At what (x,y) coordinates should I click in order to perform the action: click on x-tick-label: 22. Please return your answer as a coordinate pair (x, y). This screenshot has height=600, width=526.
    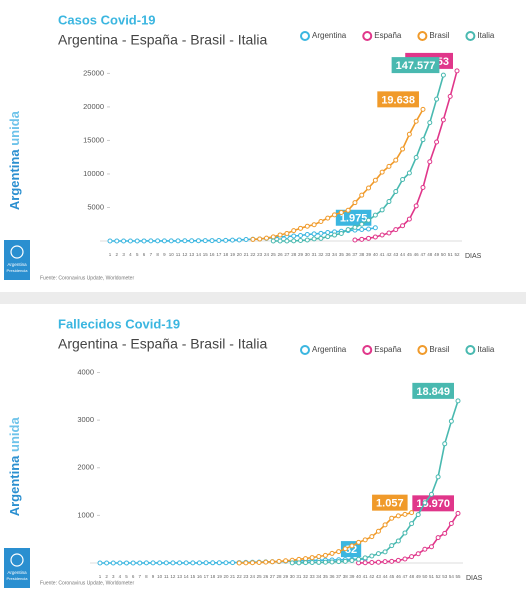
    Looking at the image, I should click on (253, 254).